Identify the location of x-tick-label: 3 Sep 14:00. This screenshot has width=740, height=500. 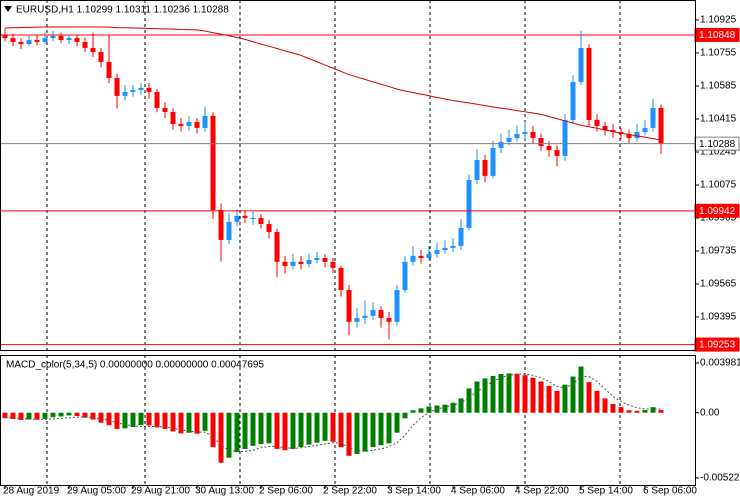
(414, 491).